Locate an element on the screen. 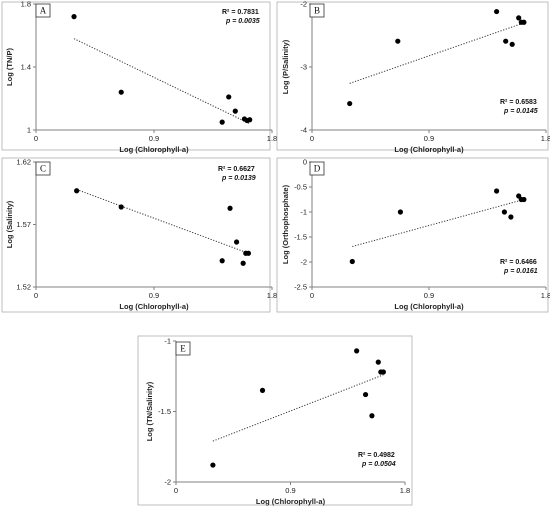 This screenshot has height=509, width=550. y-tick-label: 1.62 is located at coordinates (23, 162).